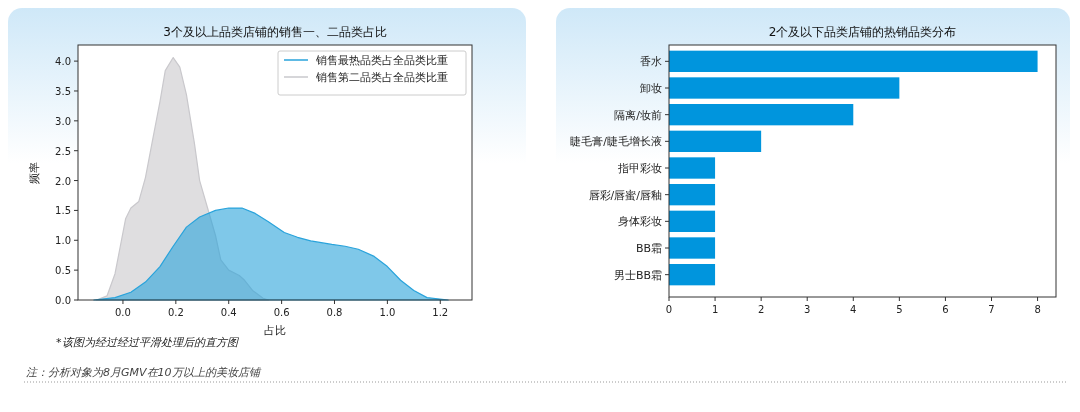  I want to click on y-tick-label: 指甲彩妆, so click(639, 168).